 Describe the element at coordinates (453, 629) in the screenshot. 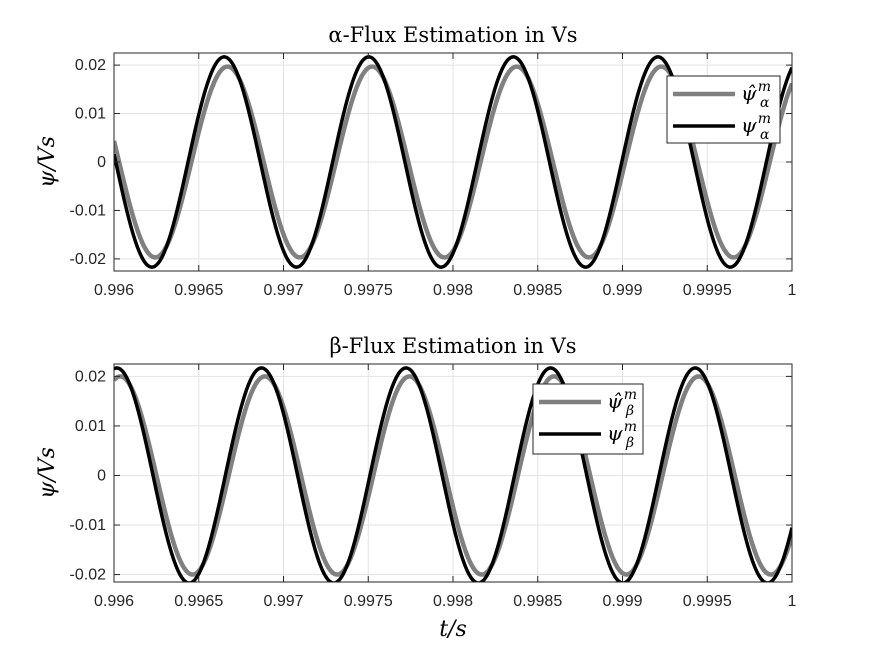

I see `x-axis-label: t/s` at that location.